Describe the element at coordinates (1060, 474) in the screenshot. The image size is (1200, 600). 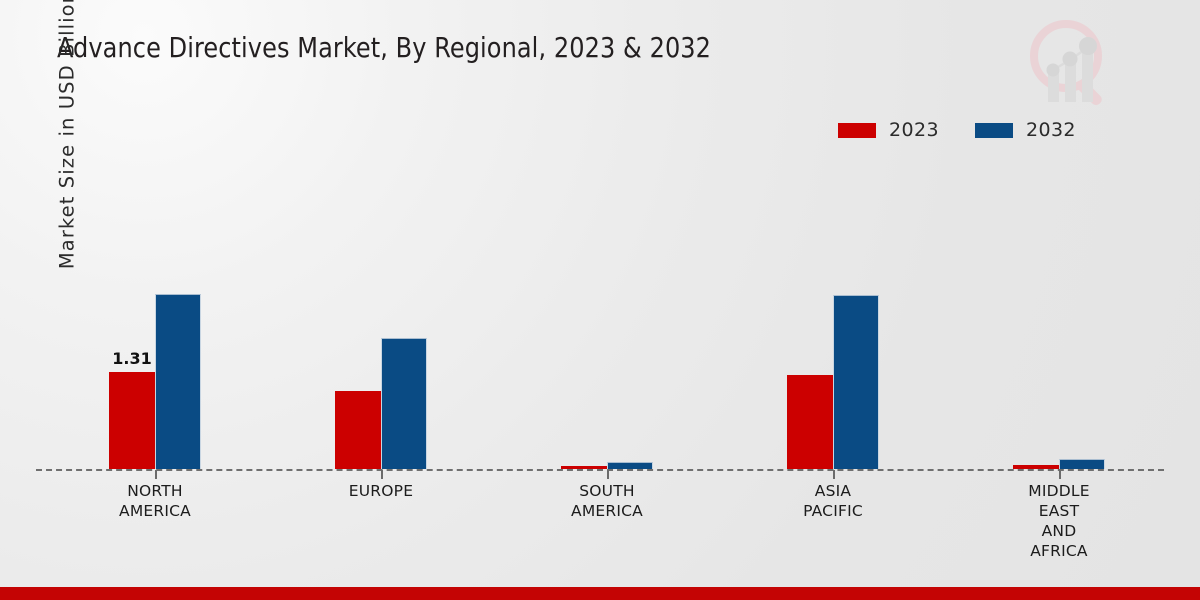
I see `x-tick-middle-east-and-africa` at that location.